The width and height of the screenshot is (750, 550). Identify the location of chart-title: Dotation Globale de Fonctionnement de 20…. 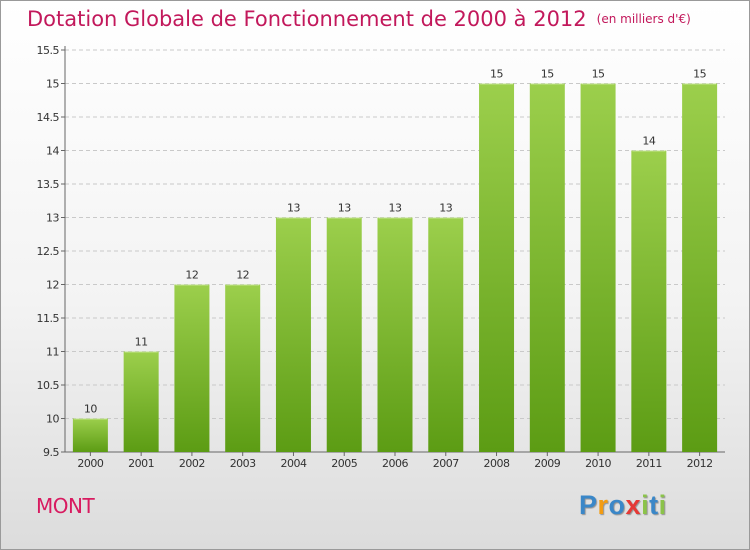
(359, 19).